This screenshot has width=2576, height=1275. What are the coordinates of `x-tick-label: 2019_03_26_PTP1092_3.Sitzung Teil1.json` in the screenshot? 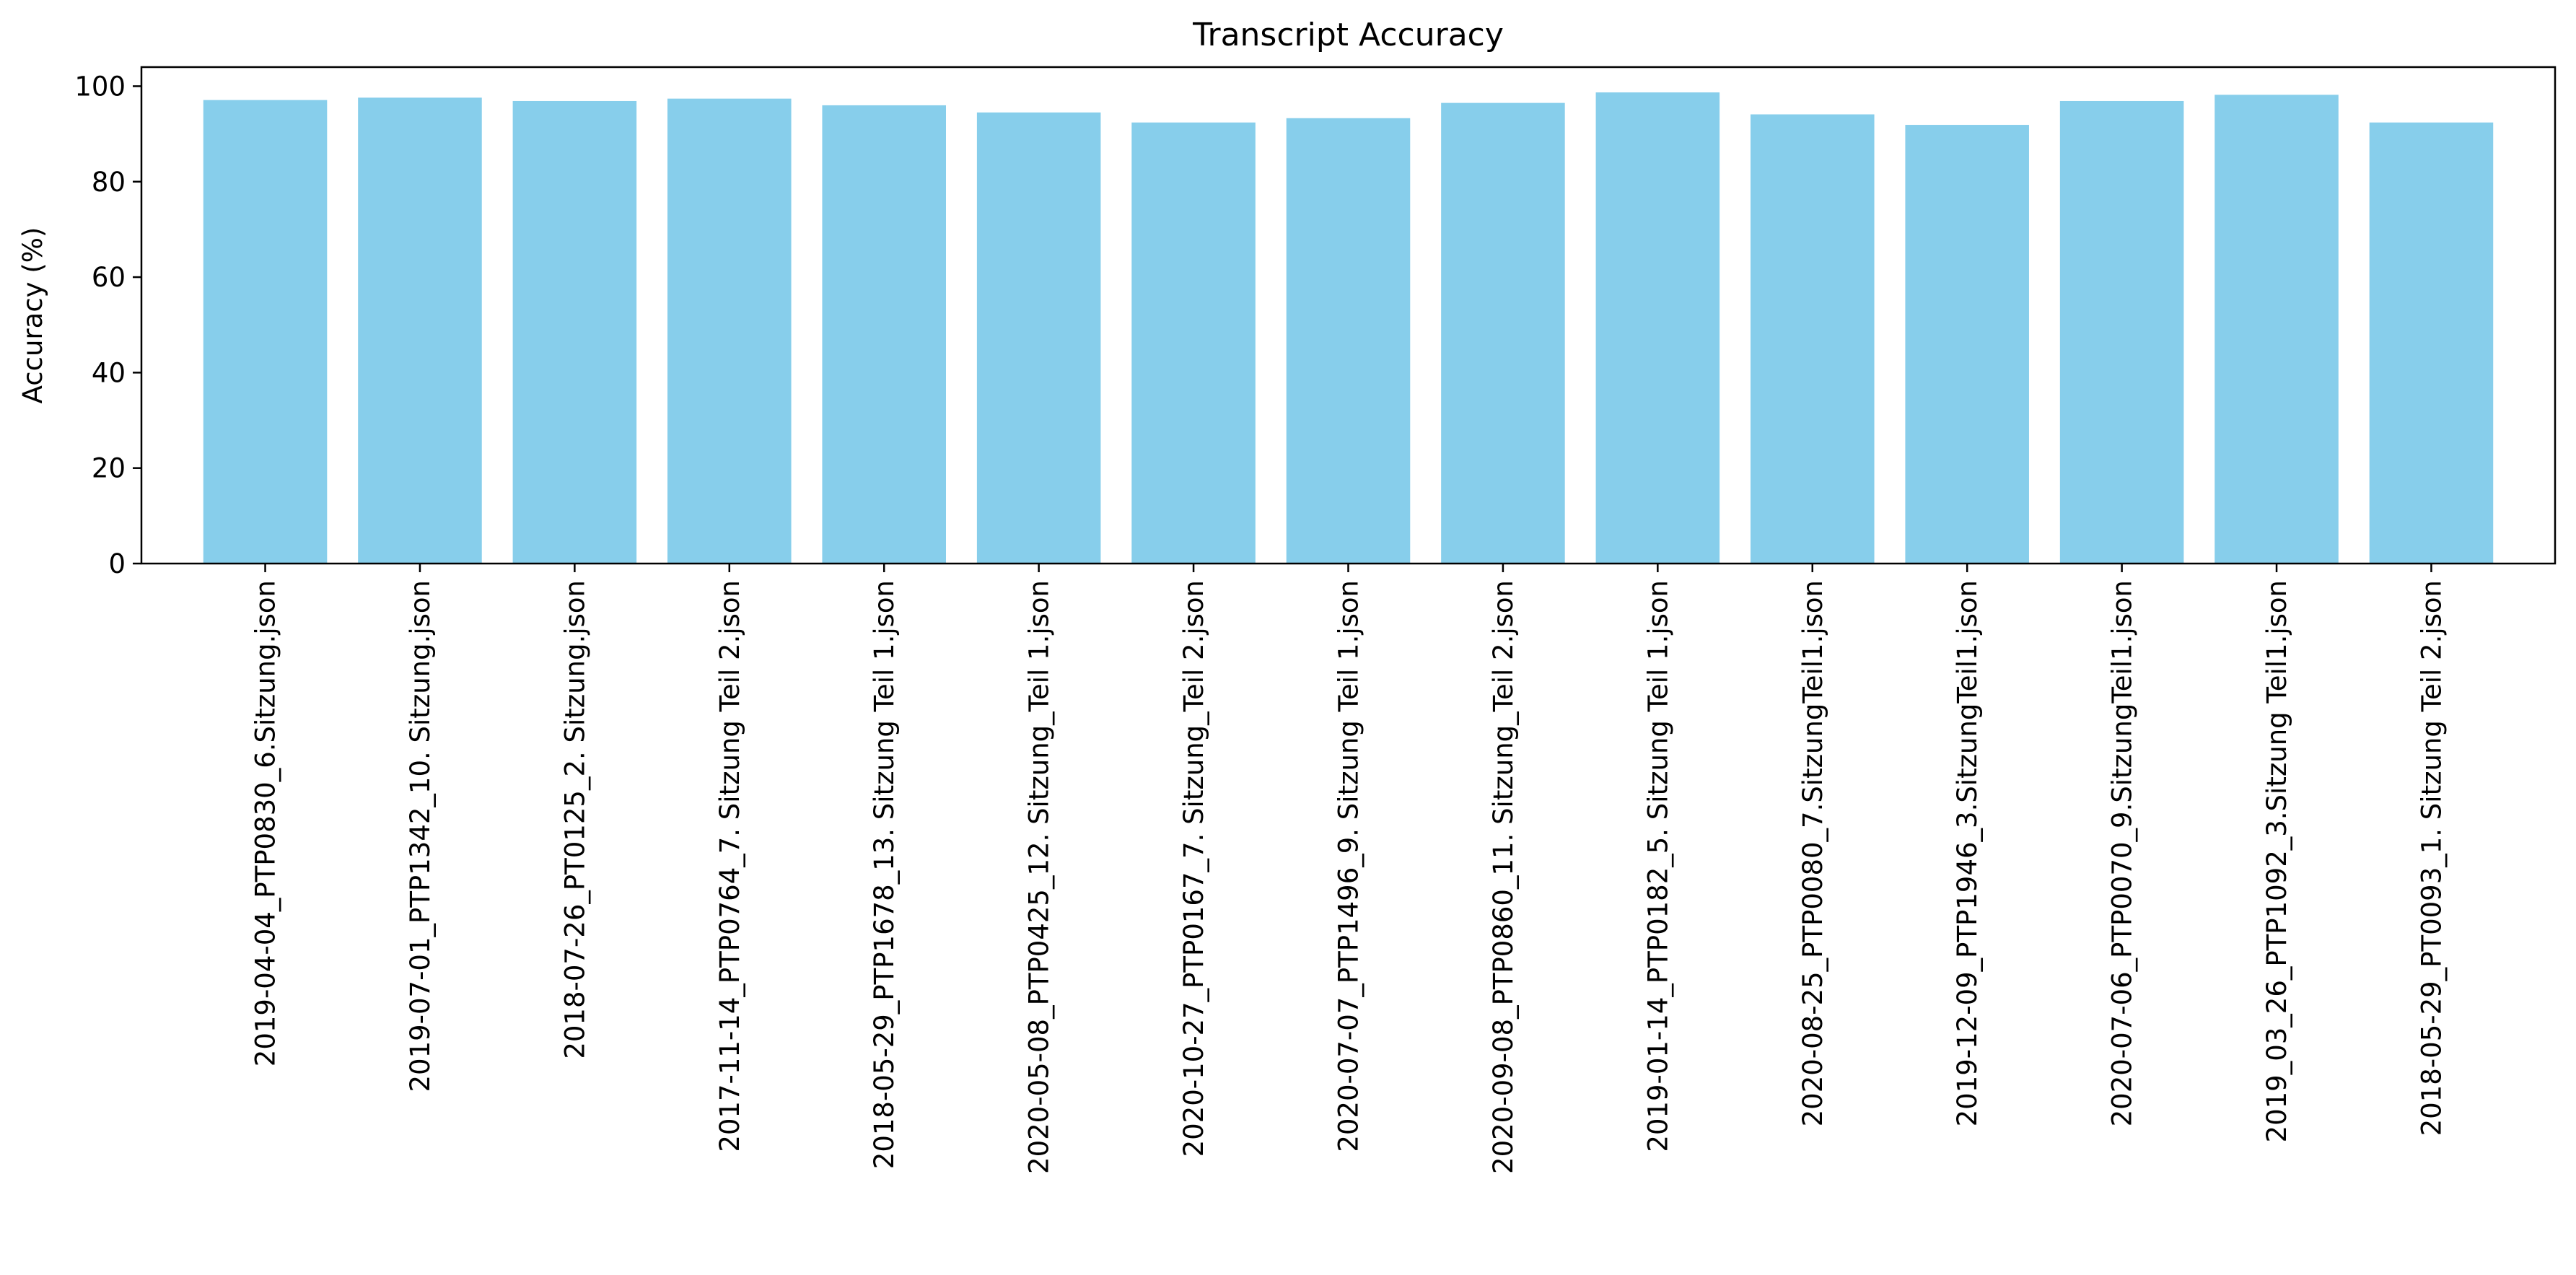 It's located at (2276, 861).